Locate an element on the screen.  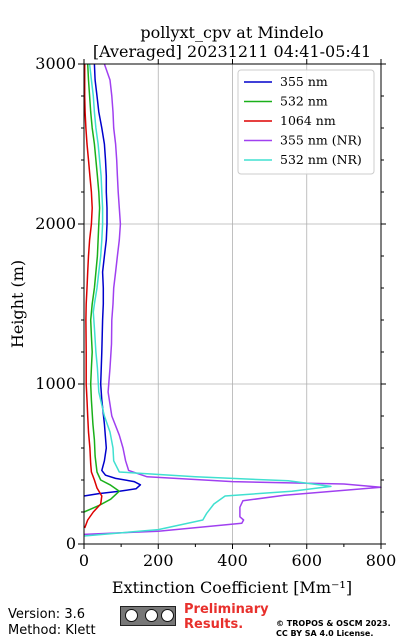
x-tick-label: 0 is located at coordinates (84, 560).